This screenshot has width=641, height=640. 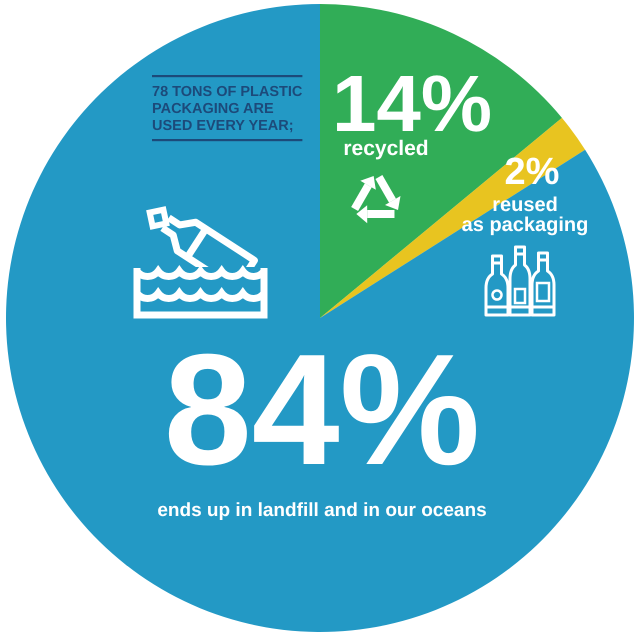 What do you see at coordinates (322, 510) in the screenshot?
I see `slice-label: ends up in landfill and in our oceans` at bounding box center [322, 510].